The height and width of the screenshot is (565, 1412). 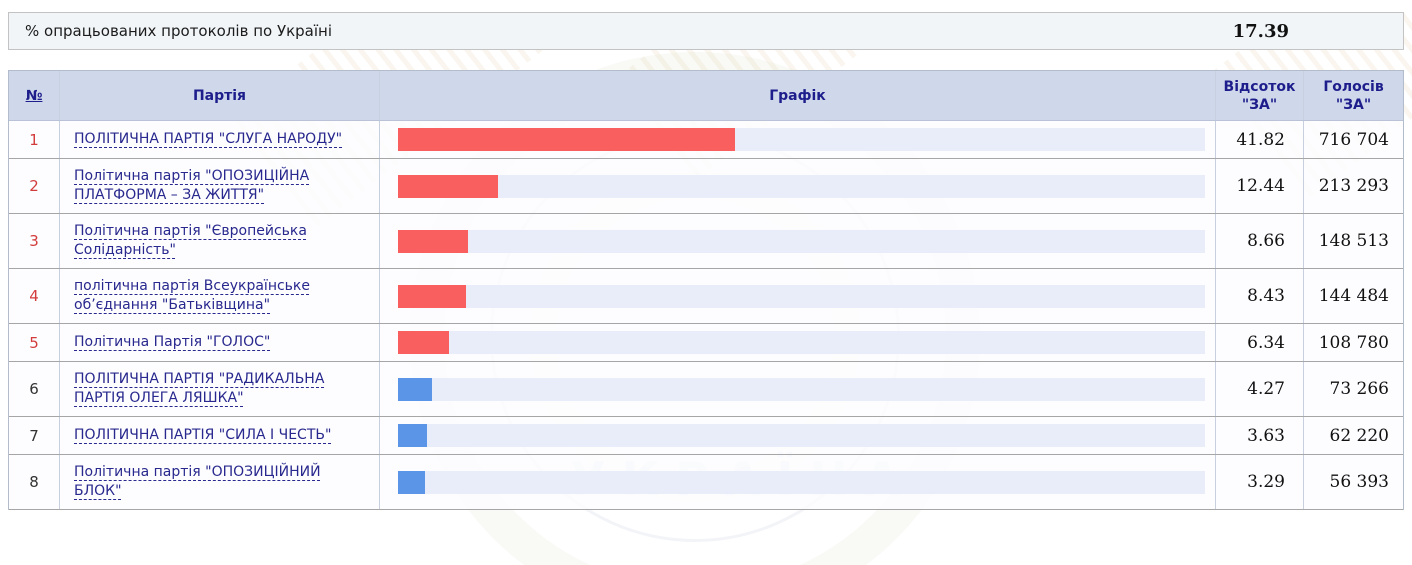 I want to click on votes-value: 108 780, so click(x=1353, y=342).